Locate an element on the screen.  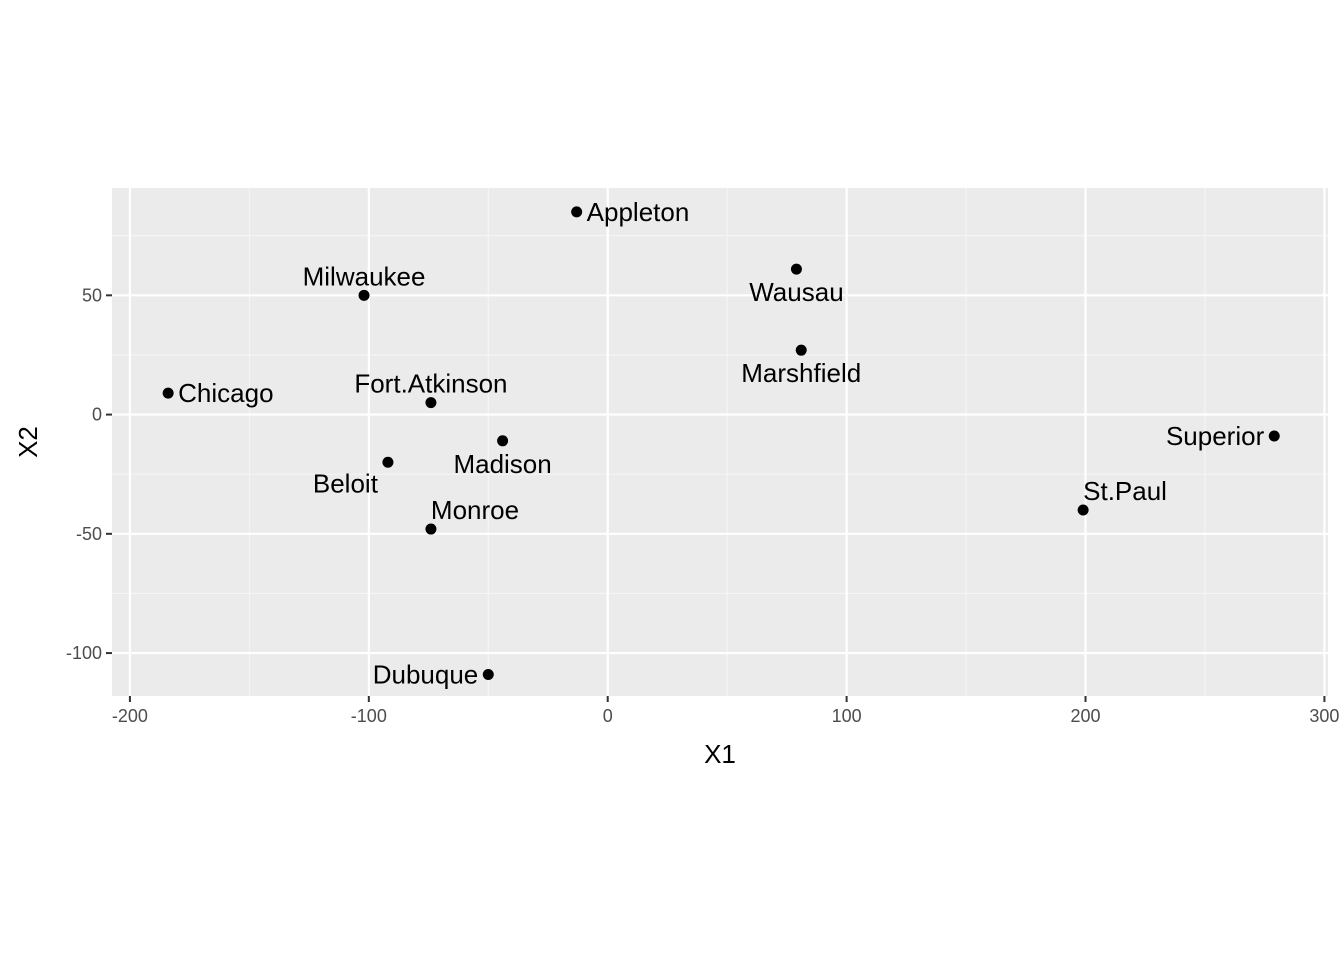
point-label: Milwaukee is located at coordinates (364, 276).